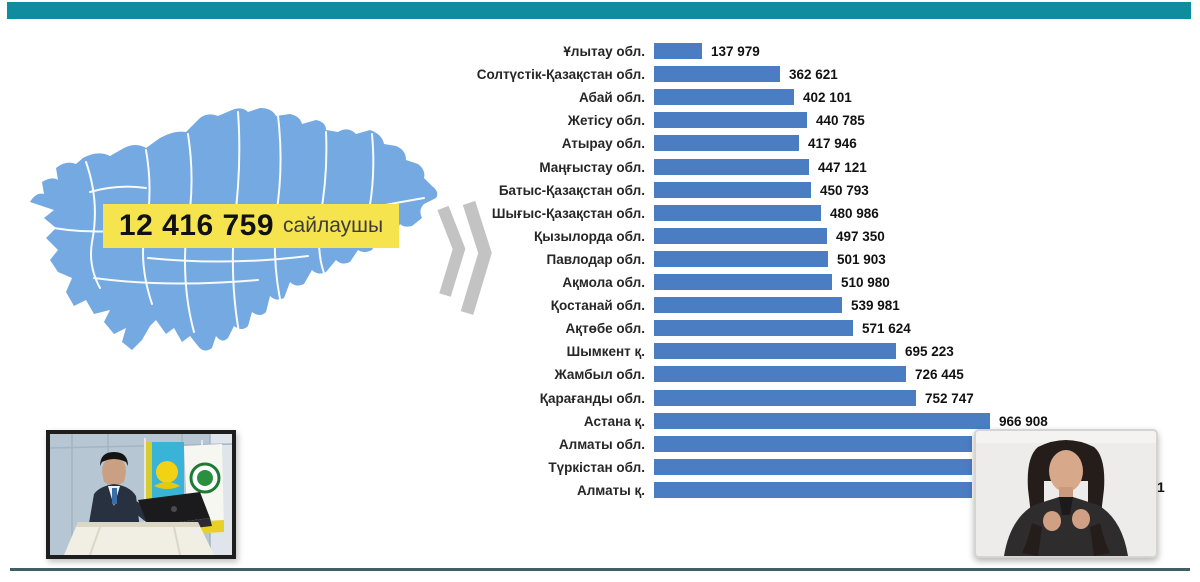 This screenshot has height=582, width=1200. Describe the element at coordinates (813, 75) in the screenshot. I see `chart-value-label: 362 621` at that location.